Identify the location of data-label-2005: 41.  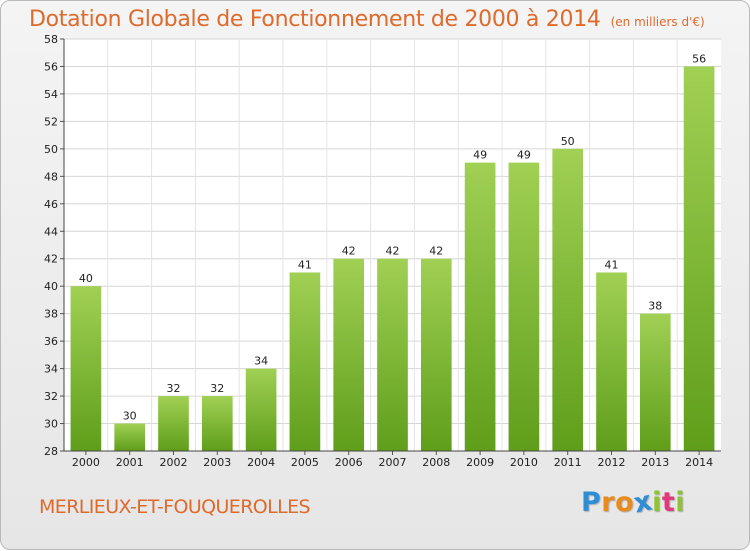
(305, 264).